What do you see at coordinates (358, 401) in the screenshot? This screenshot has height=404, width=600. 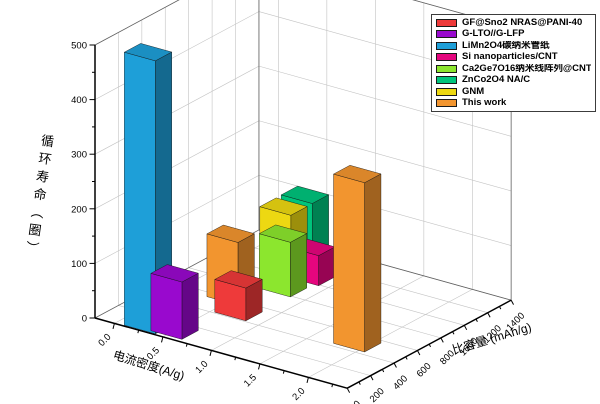 I see `depth-tick-label: 0` at bounding box center [358, 401].